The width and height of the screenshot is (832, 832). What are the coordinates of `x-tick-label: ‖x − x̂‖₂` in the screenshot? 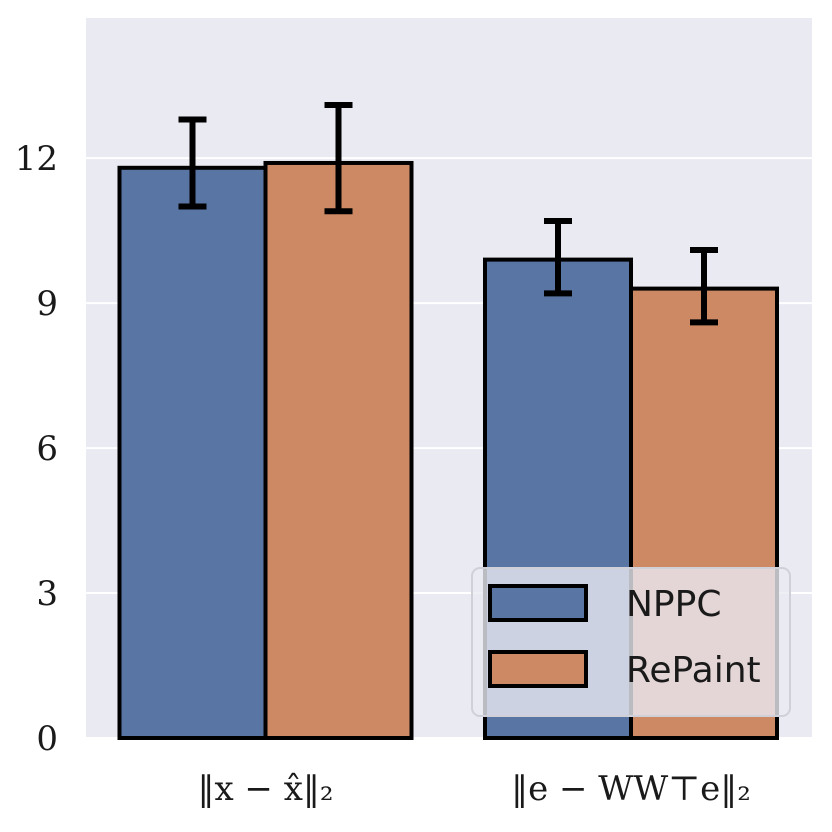 It's located at (265, 789).